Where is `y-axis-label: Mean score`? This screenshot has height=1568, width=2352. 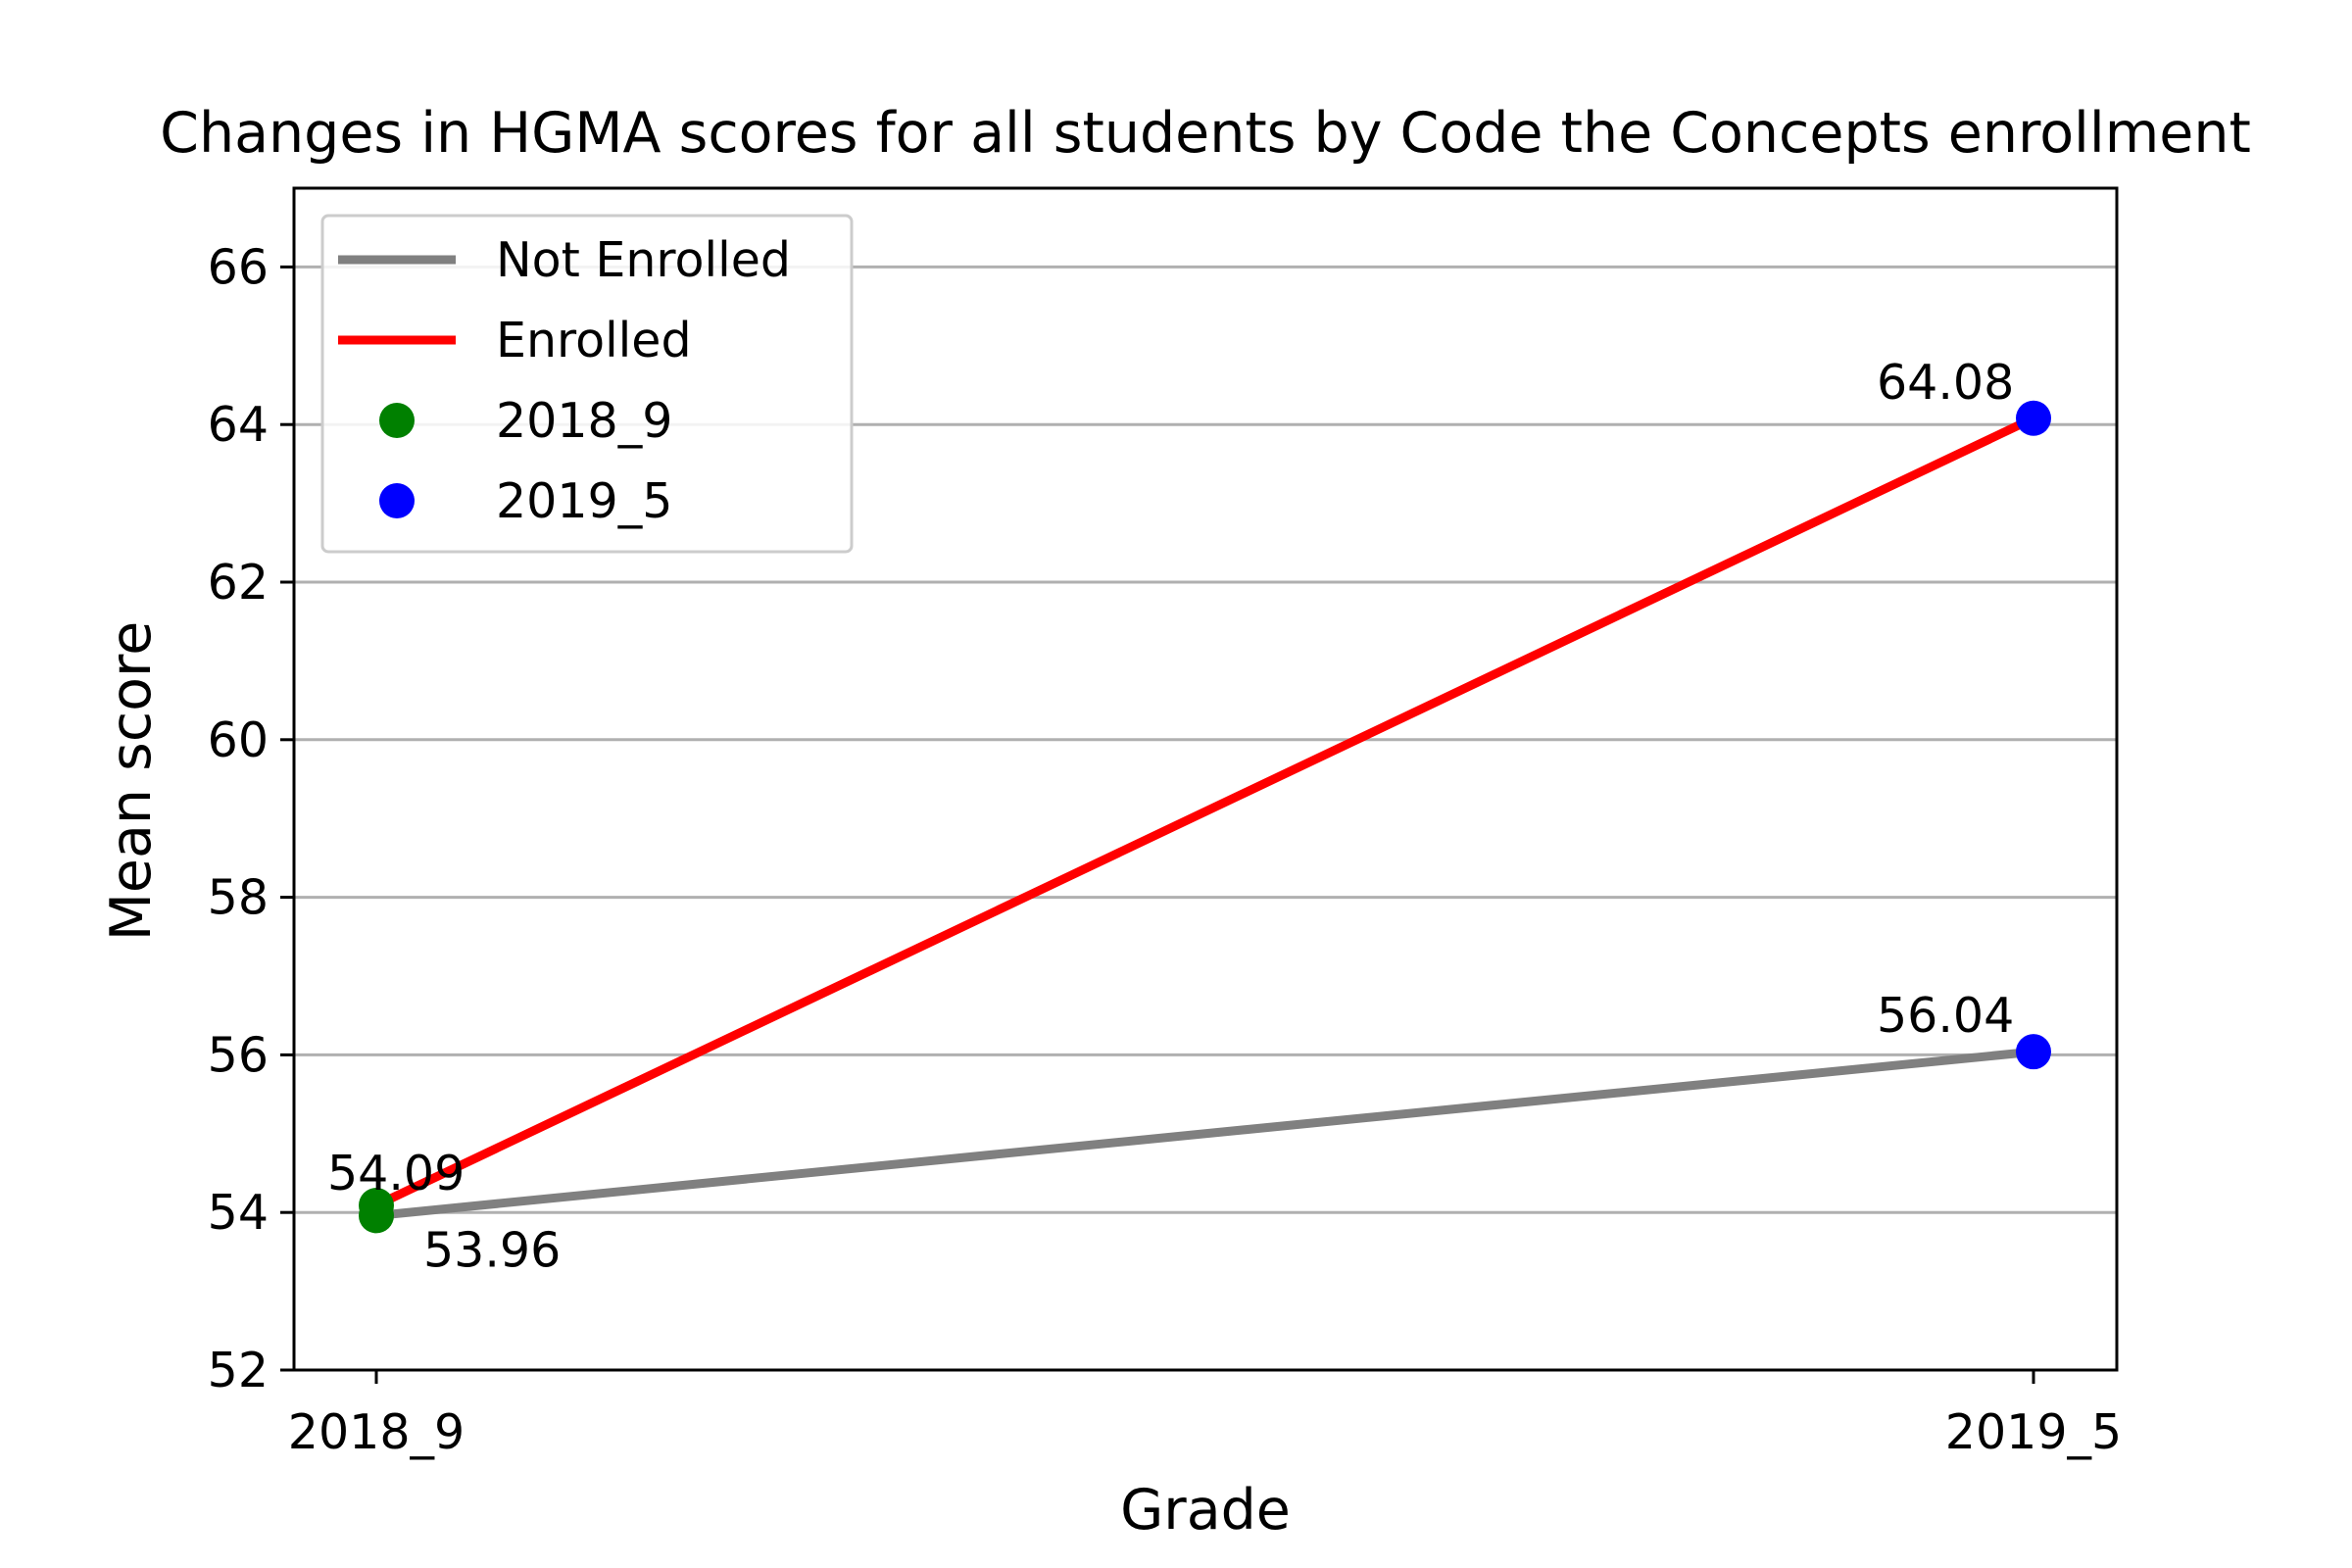
y-axis-label: Mean score is located at coordinates (131, 781).